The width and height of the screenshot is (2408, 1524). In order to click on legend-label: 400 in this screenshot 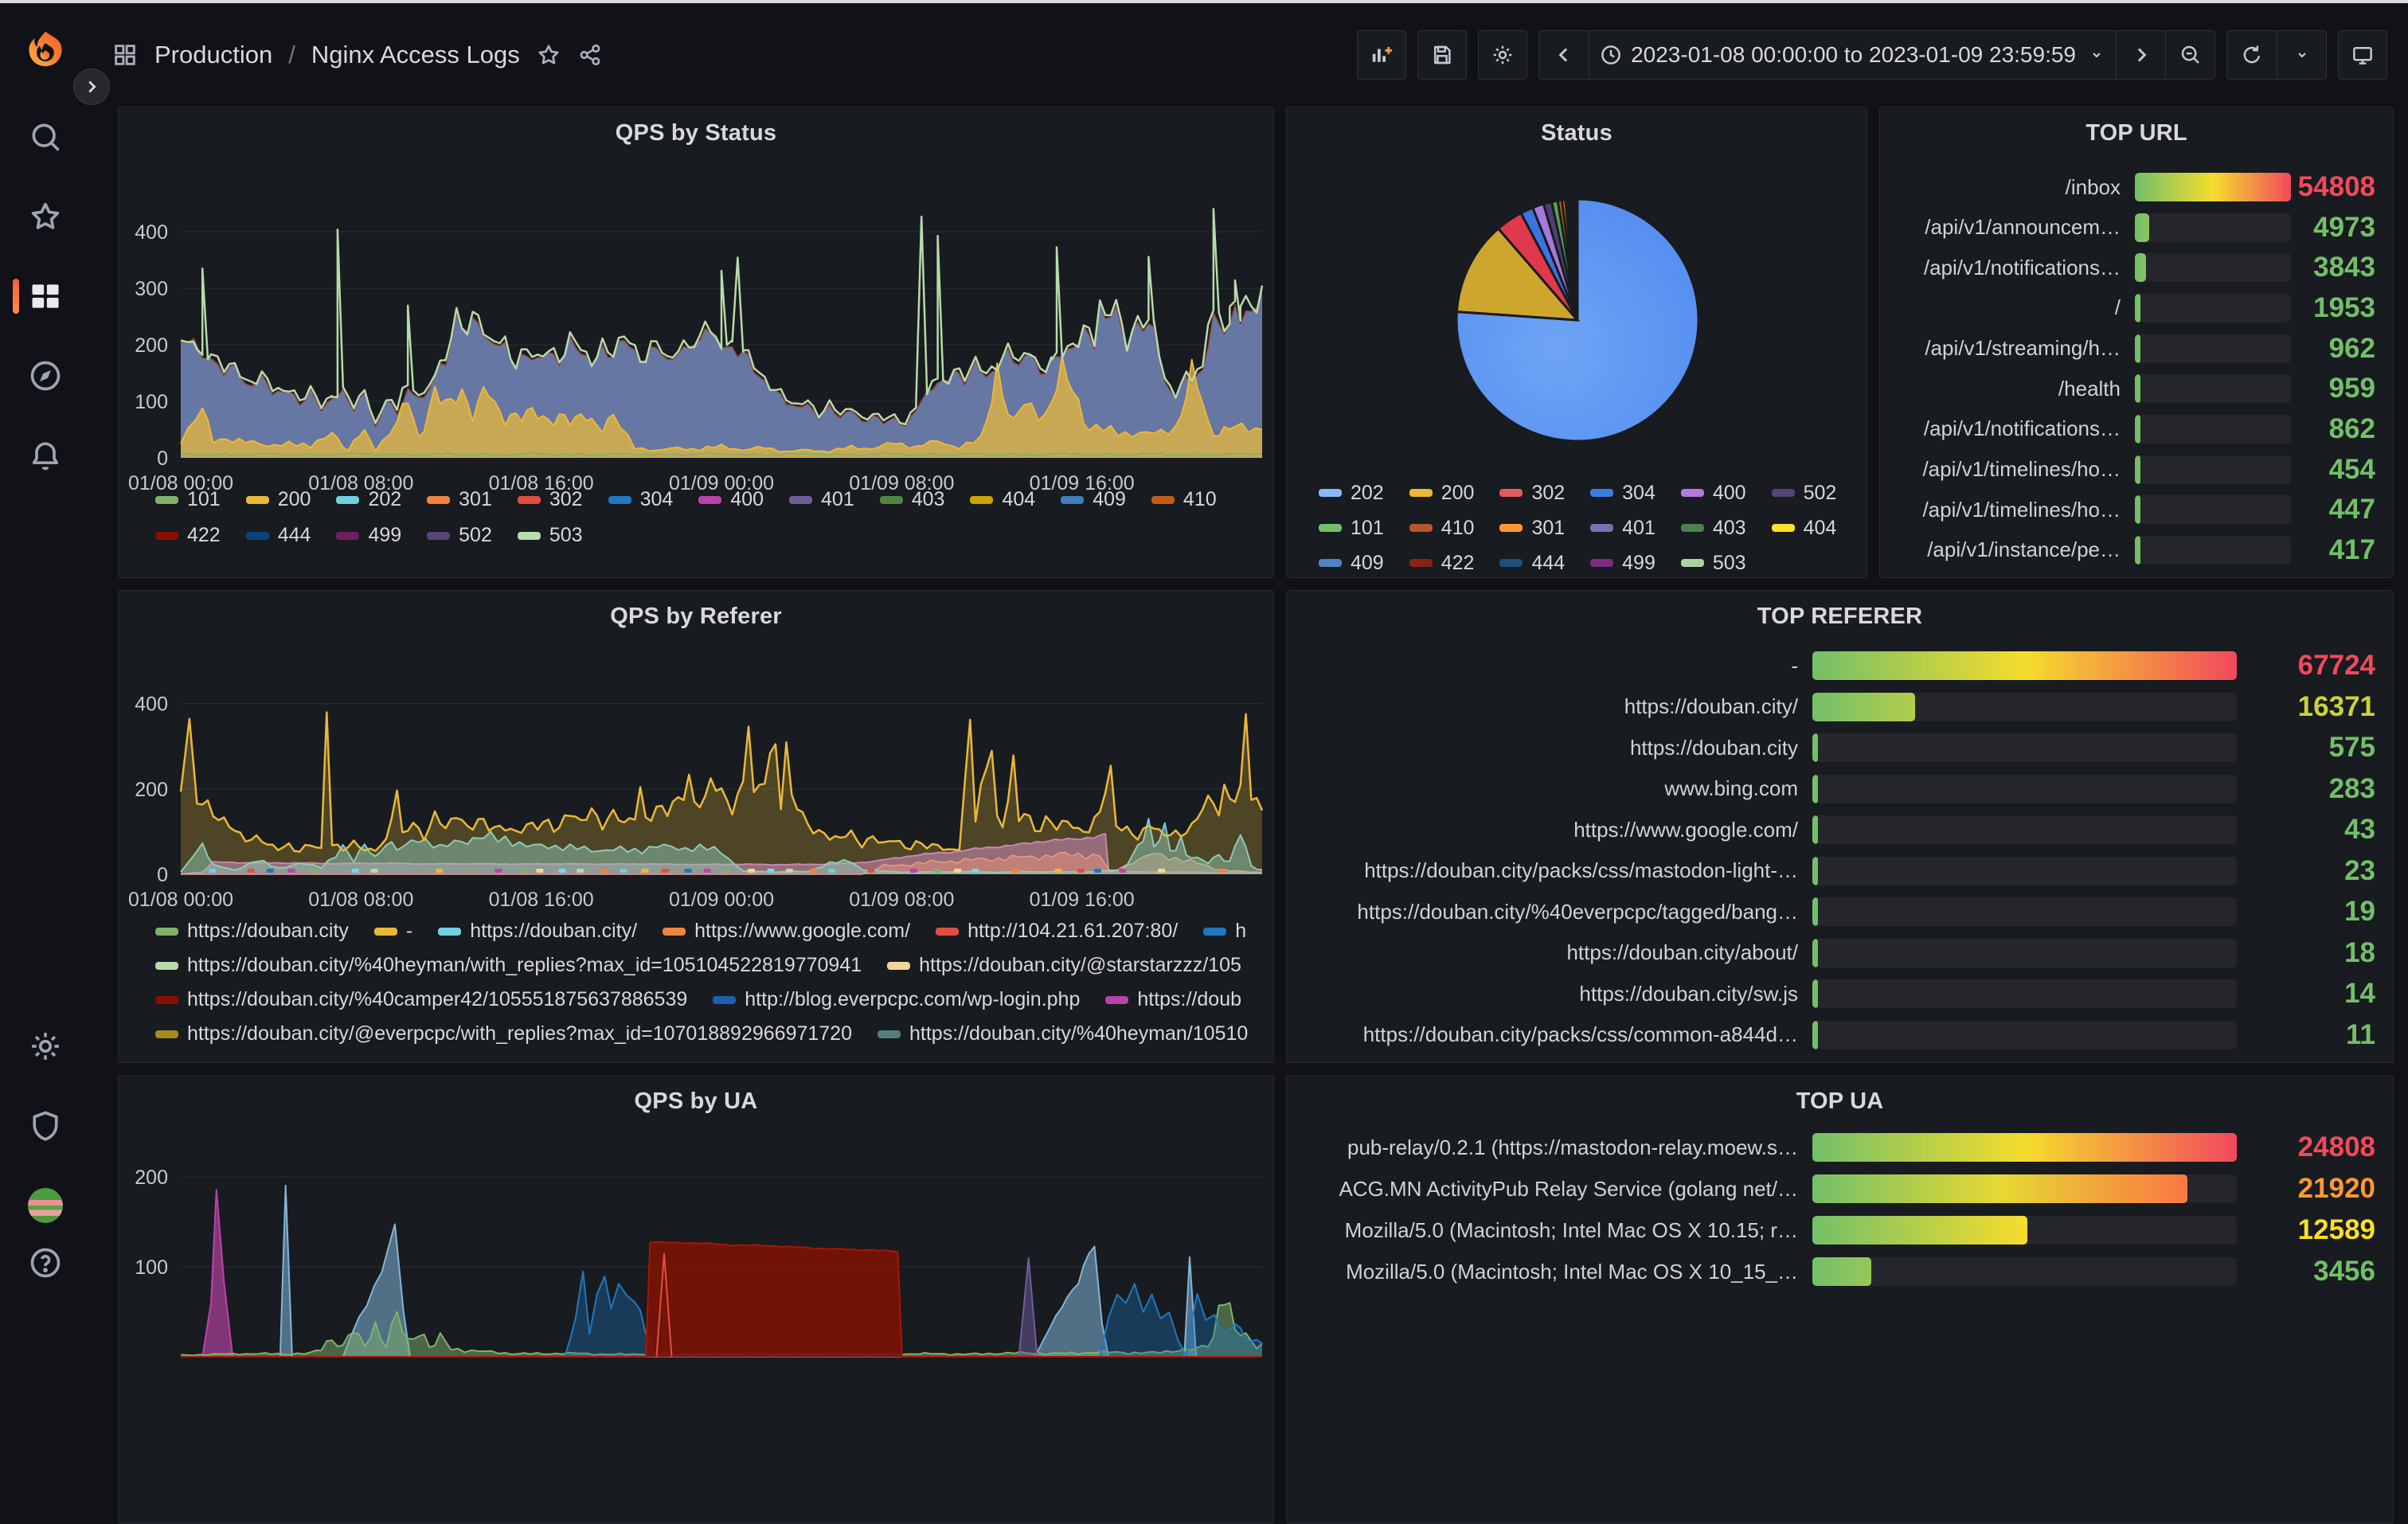, I will do `click(747, 499)`.